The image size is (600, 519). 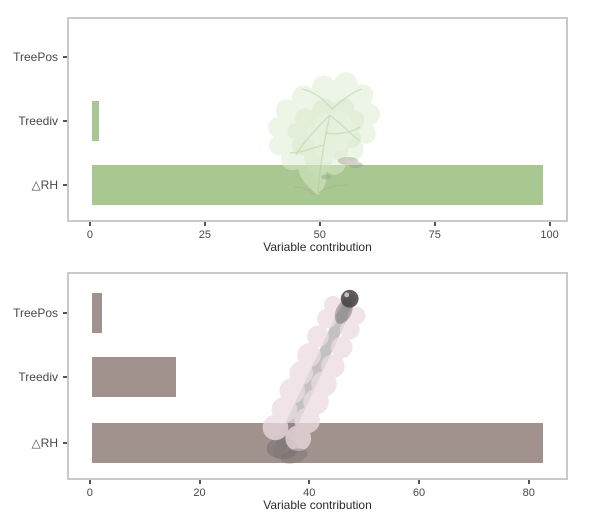 What do you see at coordinates (309, 493) in the screenshot?
I see `x-axis-tick-label: 40` at bounding box center [309, 493].